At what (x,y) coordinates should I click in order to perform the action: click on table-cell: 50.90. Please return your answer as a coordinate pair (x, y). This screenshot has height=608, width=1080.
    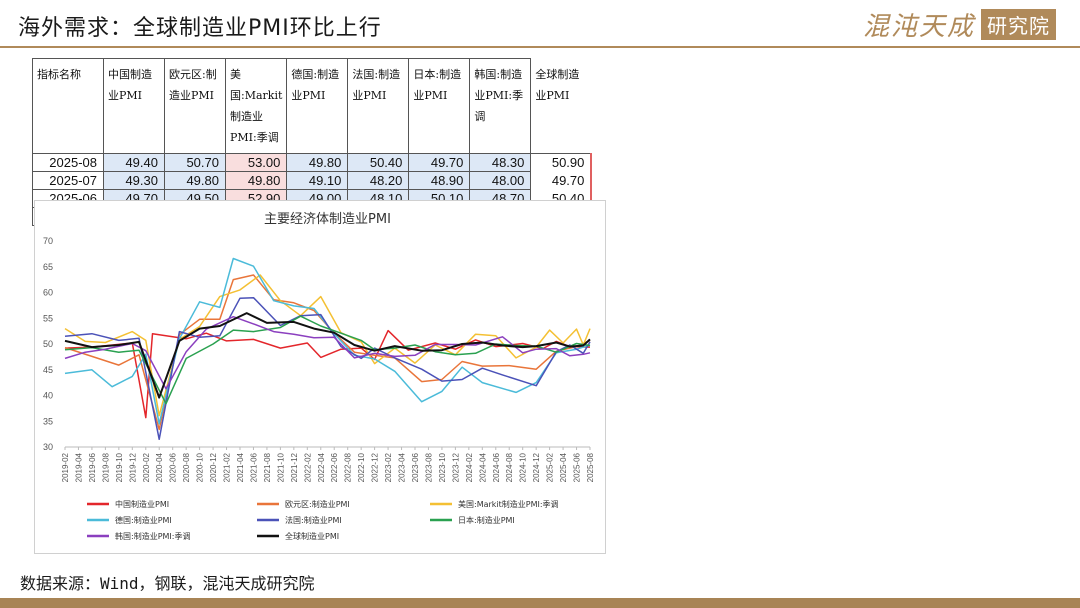
    Looking at the image, I should click on (561, 162).